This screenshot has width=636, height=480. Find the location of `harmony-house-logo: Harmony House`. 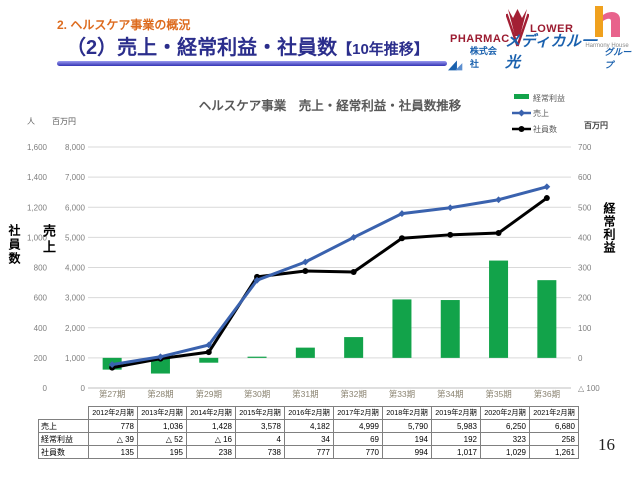

harmony-house-logo: Harmony House is located at coordinates (607, 29).